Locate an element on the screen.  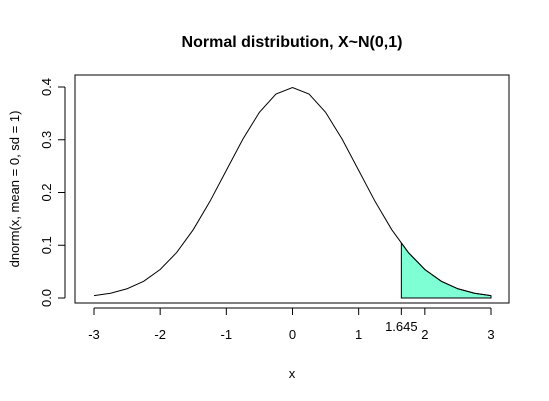
y-tick-label: 0.3 is located at coordinates (46, 140).